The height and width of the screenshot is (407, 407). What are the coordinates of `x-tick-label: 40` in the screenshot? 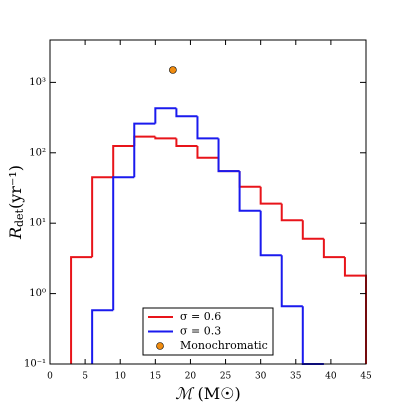 It's located at (331, 377).